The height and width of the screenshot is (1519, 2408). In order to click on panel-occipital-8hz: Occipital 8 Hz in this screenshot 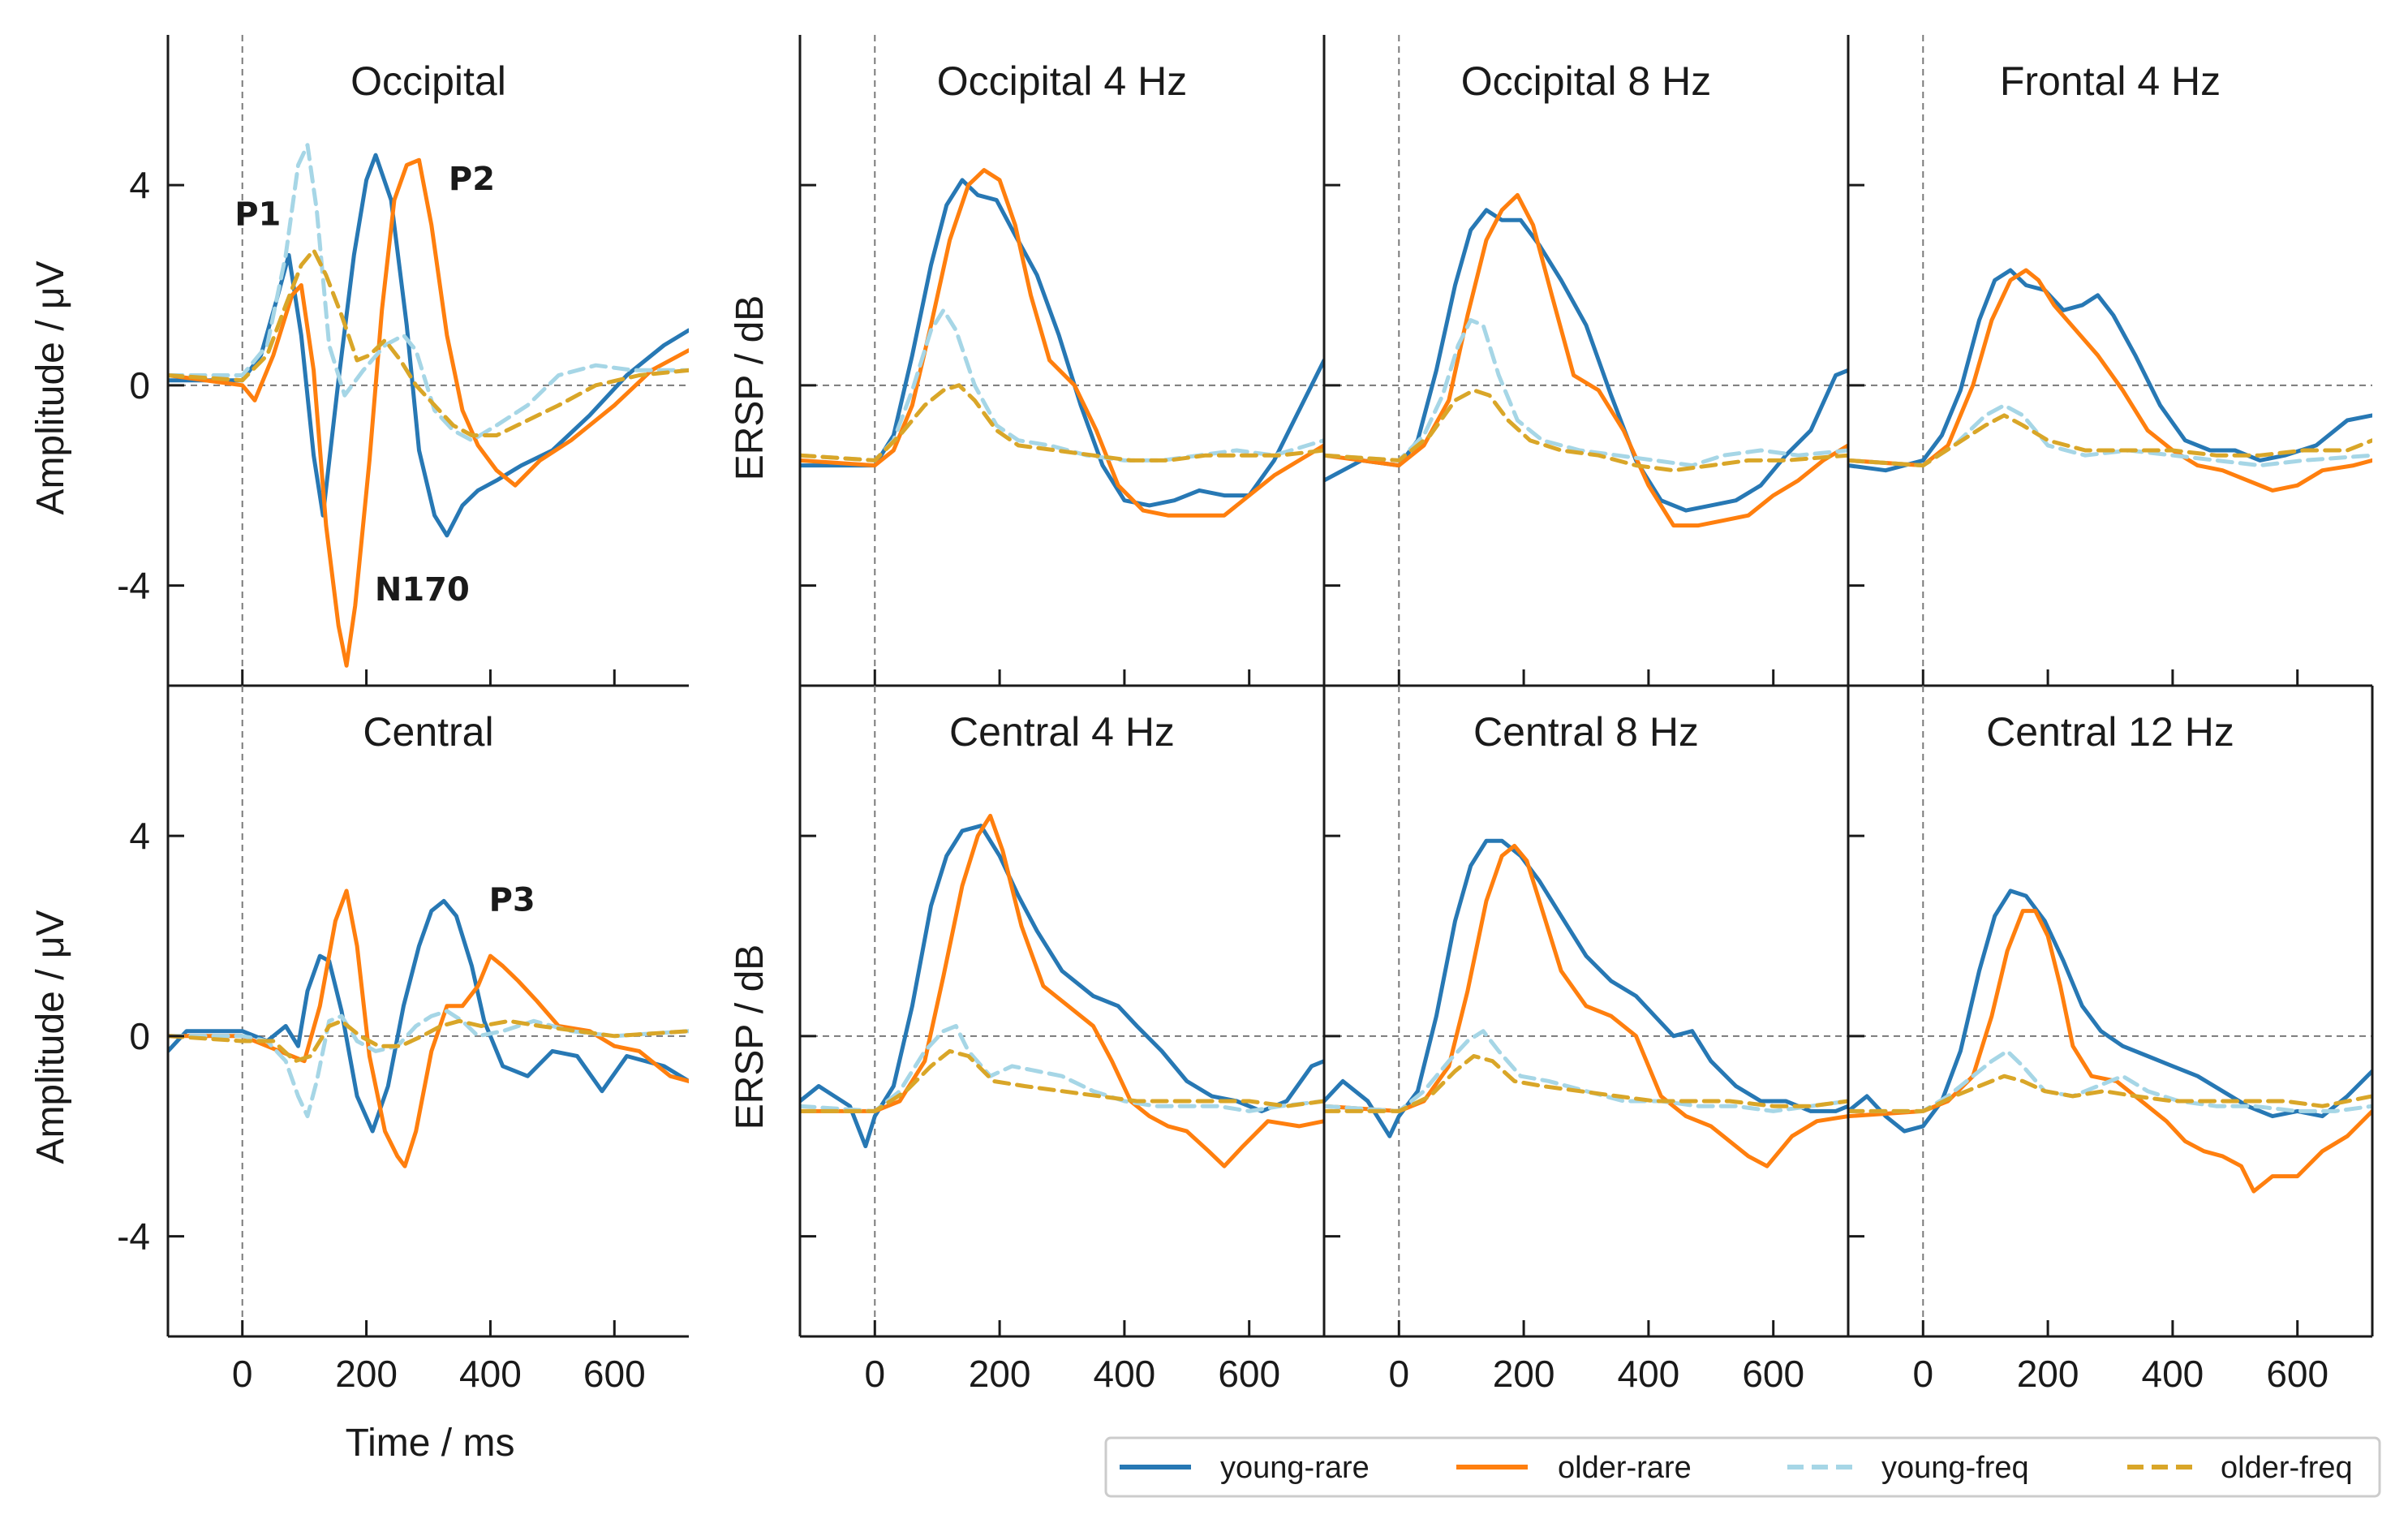, I will do `click(1585, 361)`.